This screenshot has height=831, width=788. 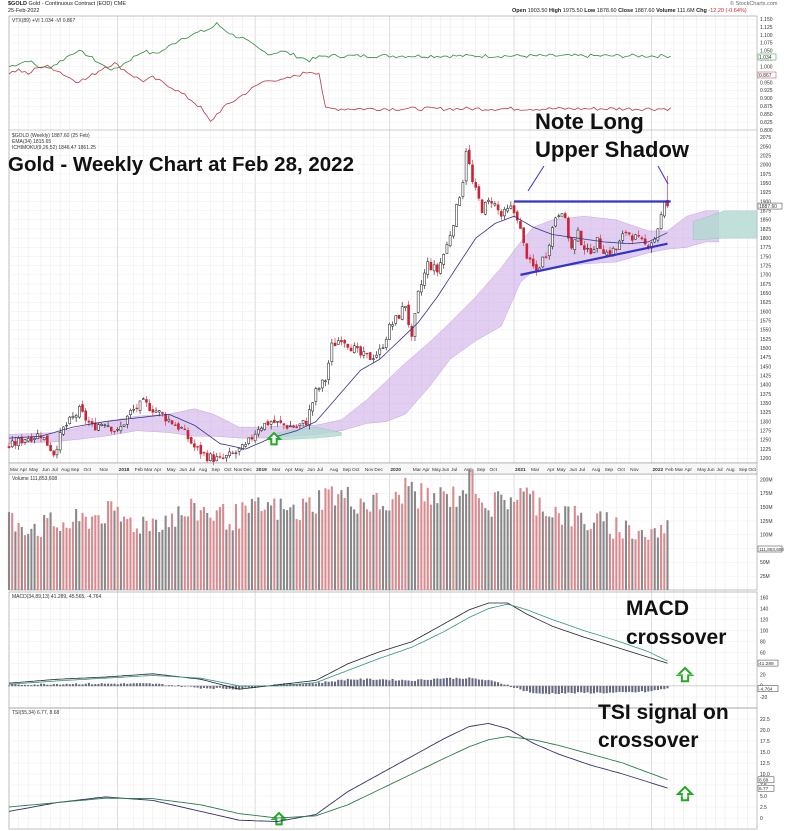 I want to click on price-ytick-label: 1300, so click(x=765, y=422).